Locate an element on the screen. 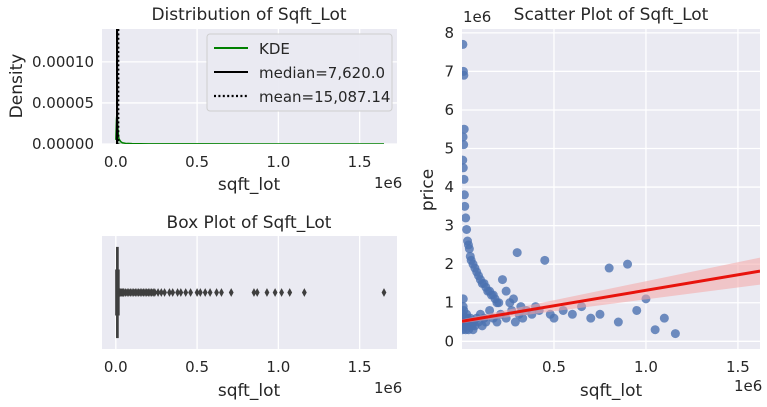  y-tick-label: 8 is located at coordinates (449, 33).